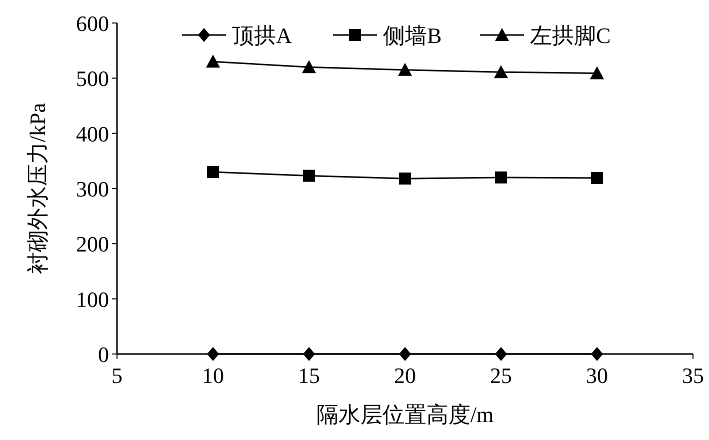 The width and height of the screenshot is (709, 440). I want to click on legend-label: 顶拱A, so click(262, 35).